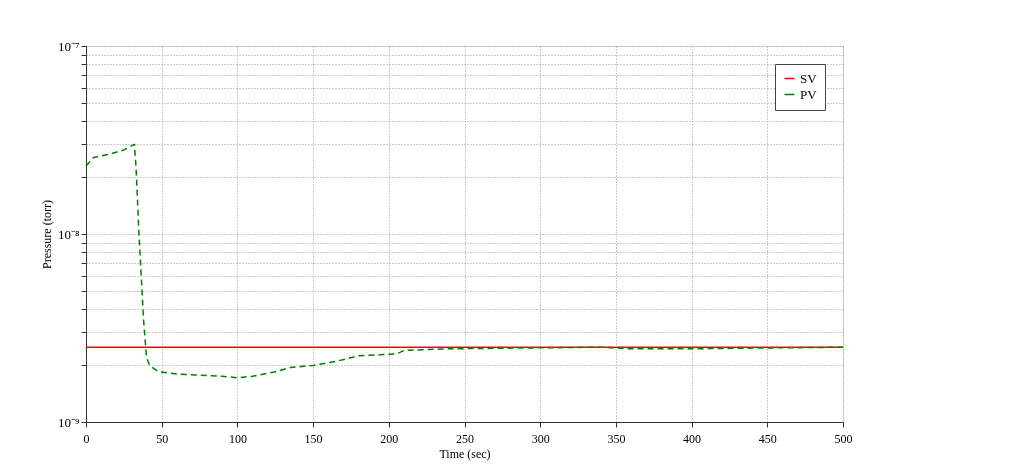 This screenshot has width=1022, height=468. I want to click on x-tick-label: 400, so click(692, 438).